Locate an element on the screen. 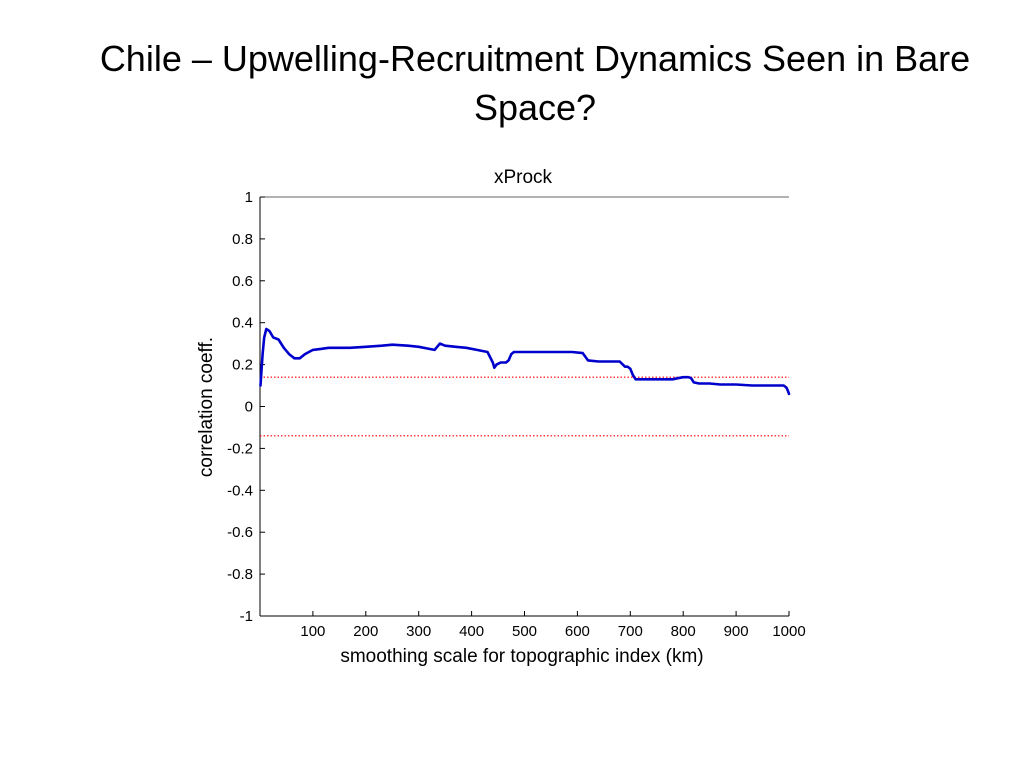  y-tick-label: -1 is located at coordinates (246, 616).